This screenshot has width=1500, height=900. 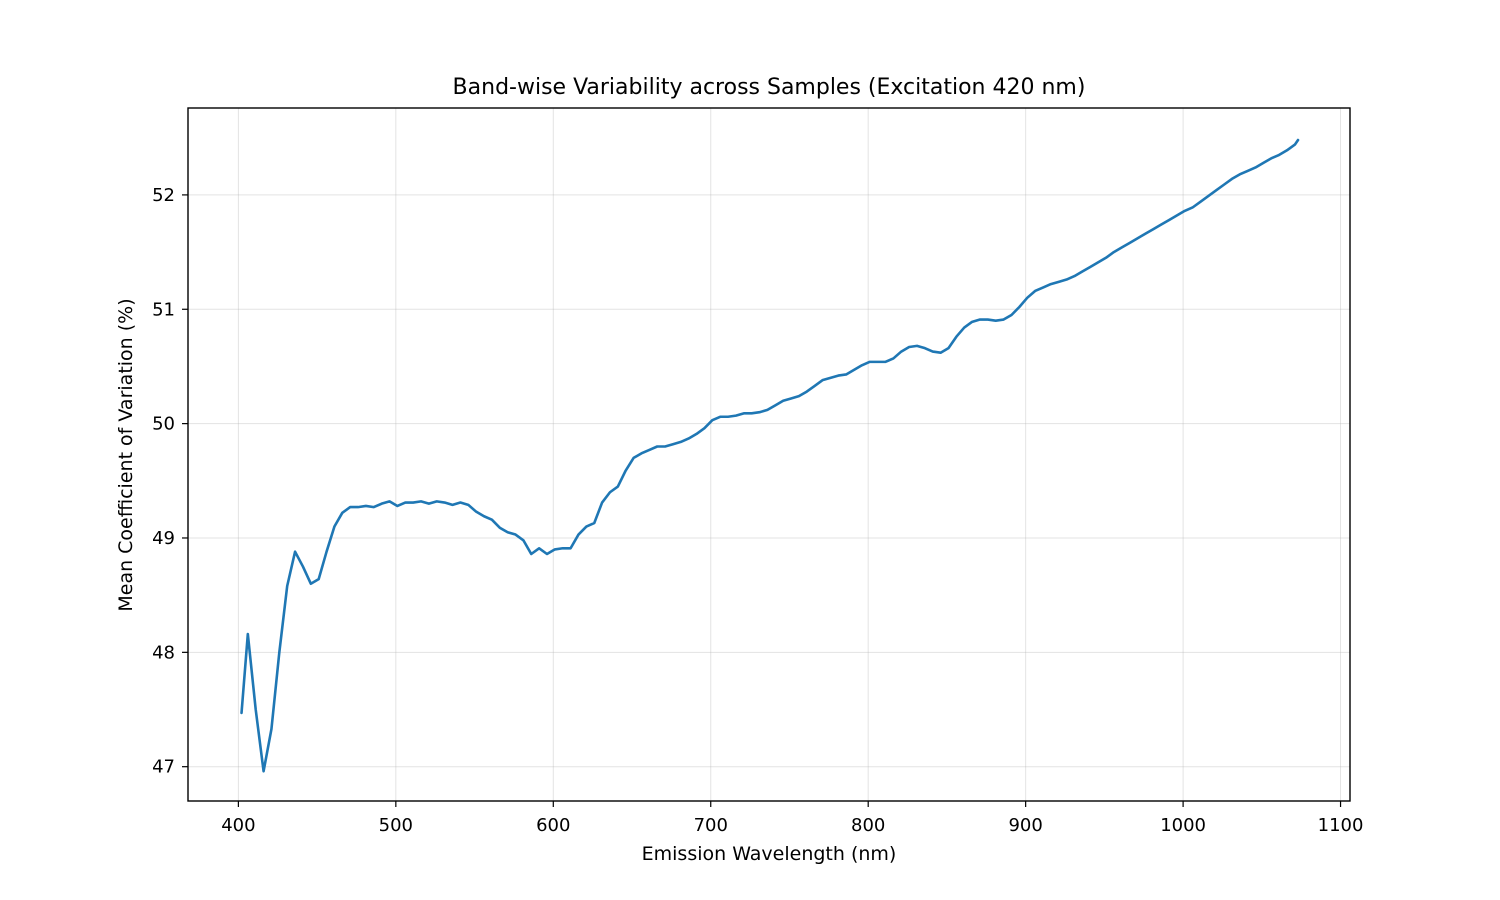 What do you see at coordinates (711, 825) in the screenshot?
I see `x-tick-label: 700` at bounding box center [711, 825].